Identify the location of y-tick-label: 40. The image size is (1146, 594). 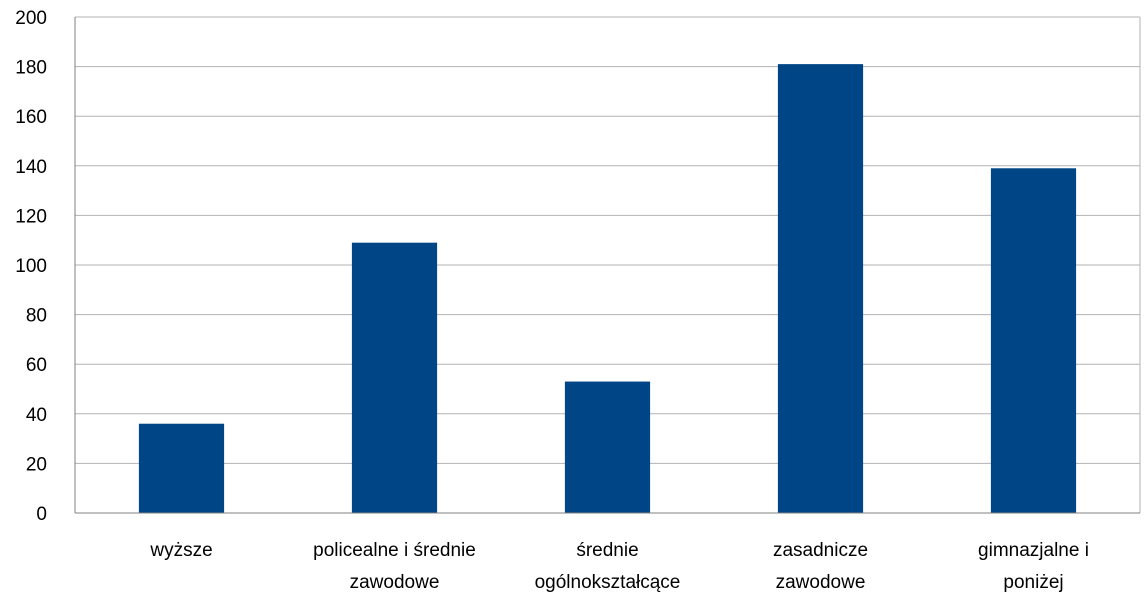
(36, 415).